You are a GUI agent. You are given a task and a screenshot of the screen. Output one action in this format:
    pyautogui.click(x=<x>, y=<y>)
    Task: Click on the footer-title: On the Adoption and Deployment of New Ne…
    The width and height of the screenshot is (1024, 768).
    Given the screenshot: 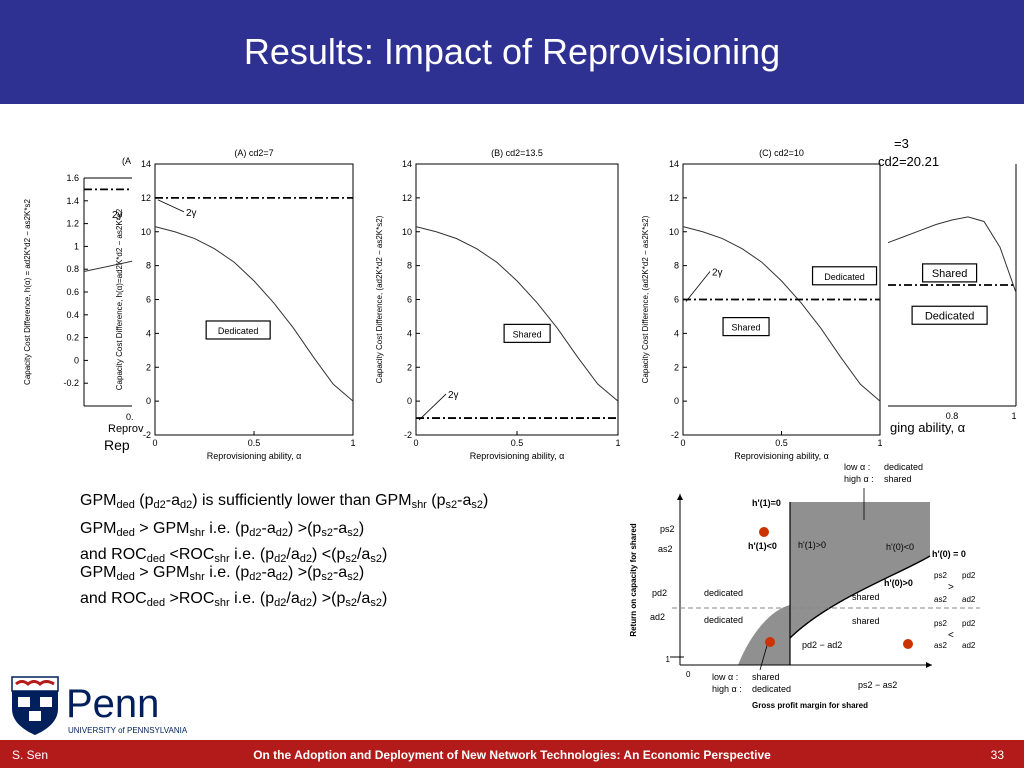 What is the action you would take?
    pyautogui.click(x=512, y=755)
    